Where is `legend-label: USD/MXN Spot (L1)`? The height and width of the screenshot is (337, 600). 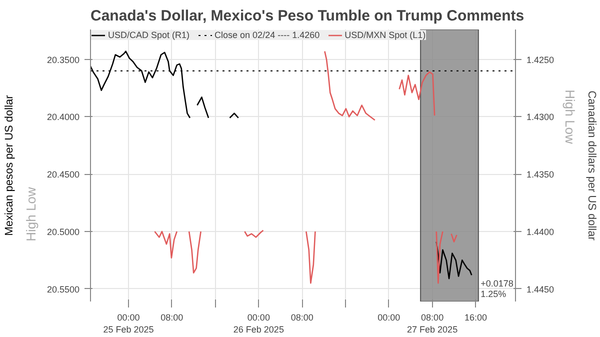
legend-label: USD/MXN Spot (L1) is located at coordinates (385, 35).